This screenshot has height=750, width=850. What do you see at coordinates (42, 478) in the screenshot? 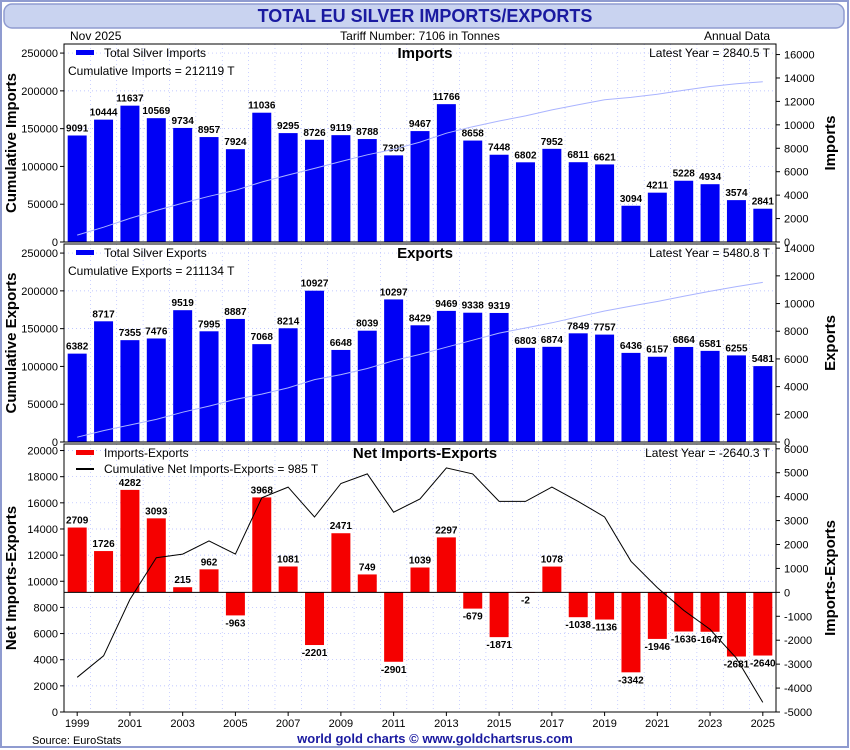
I see `left-tick-label: 18000` at bounding box center [42, 478].